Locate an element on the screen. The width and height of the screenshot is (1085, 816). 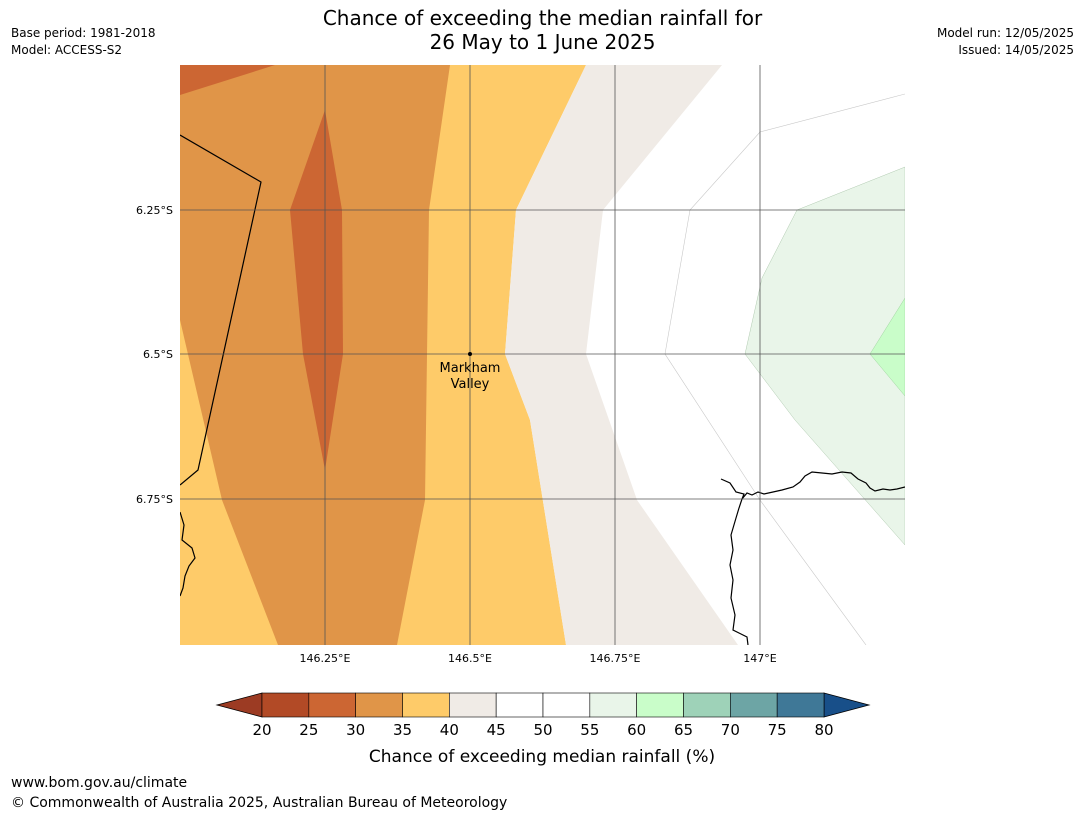
lon-label-146-75: 146.75°E is located at coordinates (615, 658).